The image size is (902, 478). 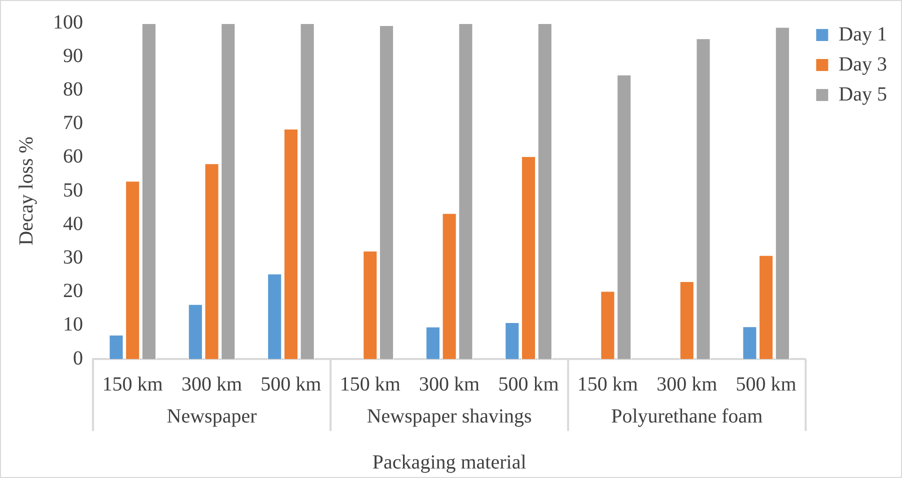 I want to click on legend-label: Day 1, so click(x=863, y=34).